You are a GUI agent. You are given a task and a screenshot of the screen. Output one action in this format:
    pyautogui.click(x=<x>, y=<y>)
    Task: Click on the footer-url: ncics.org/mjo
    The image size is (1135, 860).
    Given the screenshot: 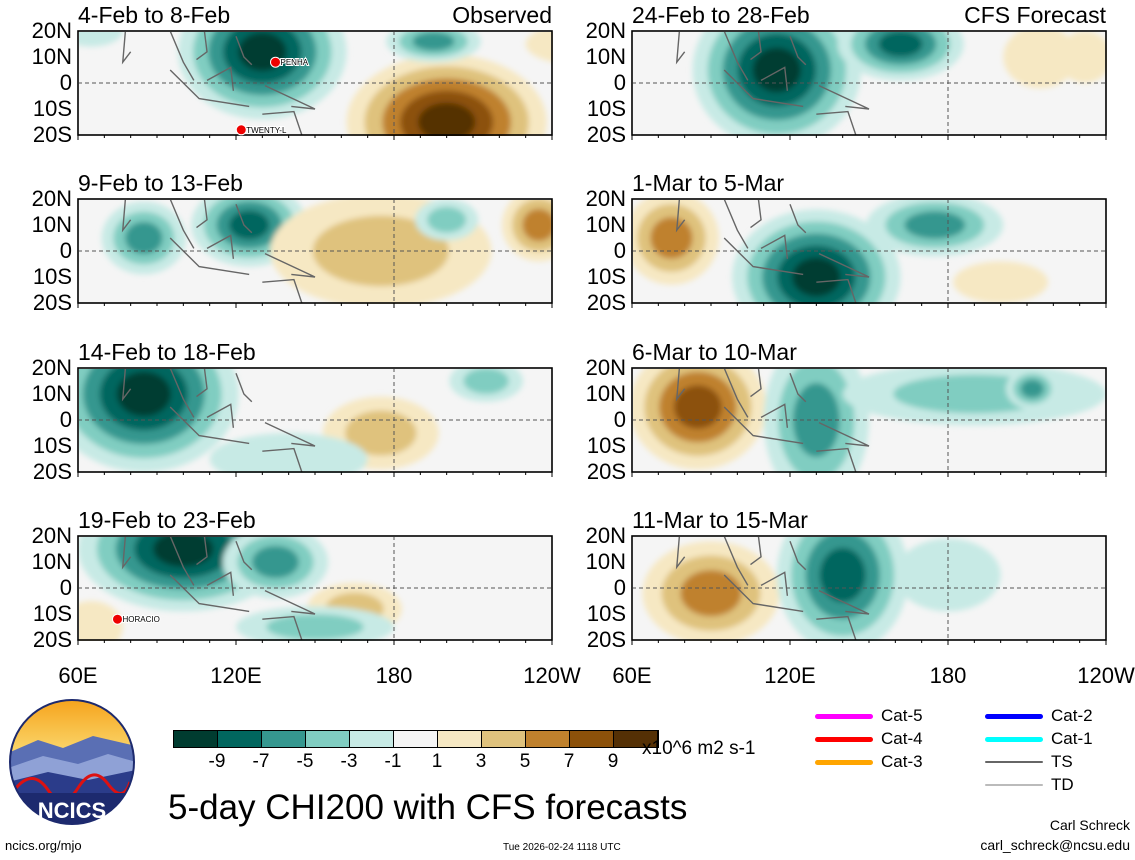 What is the action you would take?
    pyautogui.click(x=43, y=845)
    